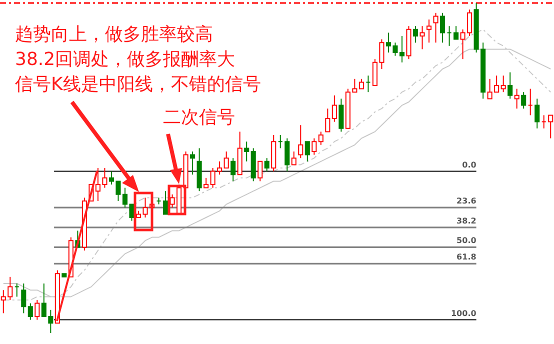  I want to click on annotation: 38.2回调处，做多报酬率大, so click(125, 59).